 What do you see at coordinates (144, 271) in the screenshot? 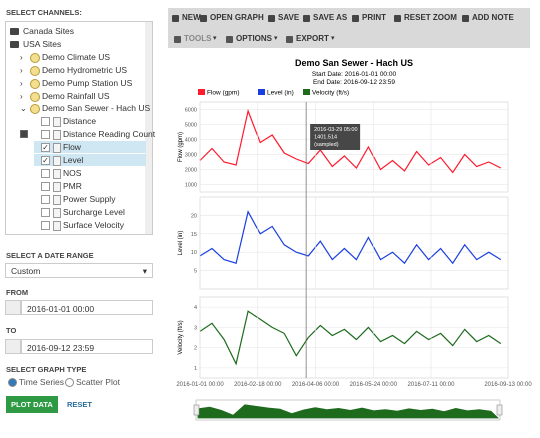
I see `dropdown-arrow: ▾` at bounding box center [144, 271].